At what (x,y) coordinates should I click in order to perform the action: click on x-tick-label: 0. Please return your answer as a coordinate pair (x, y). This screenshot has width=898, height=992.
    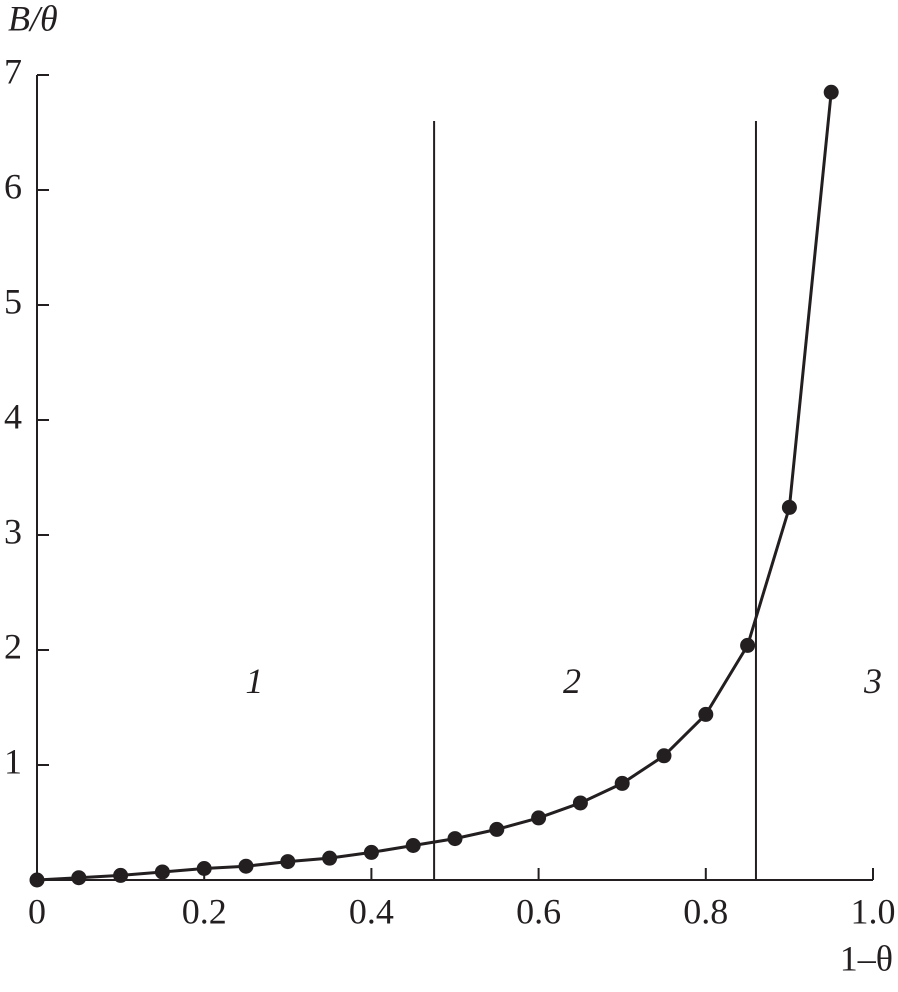
    Looking at the image, I should click on (37, 911).